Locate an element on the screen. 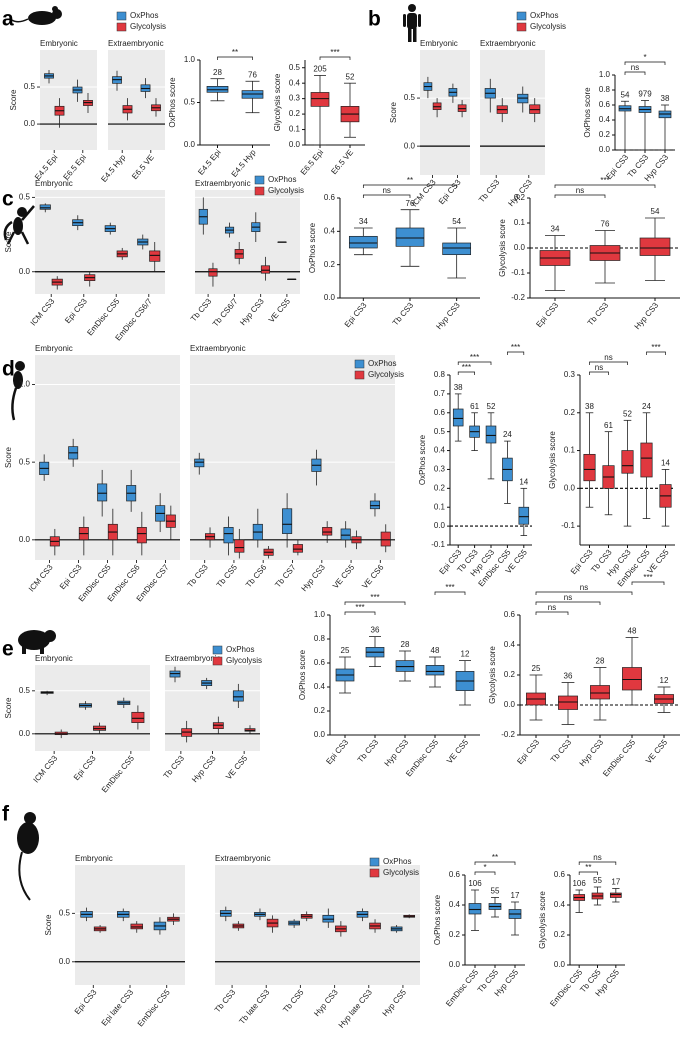 Image resolution: width=685 pixels, height=1049 pixels. human-icon is located at coordinates (412, 23).